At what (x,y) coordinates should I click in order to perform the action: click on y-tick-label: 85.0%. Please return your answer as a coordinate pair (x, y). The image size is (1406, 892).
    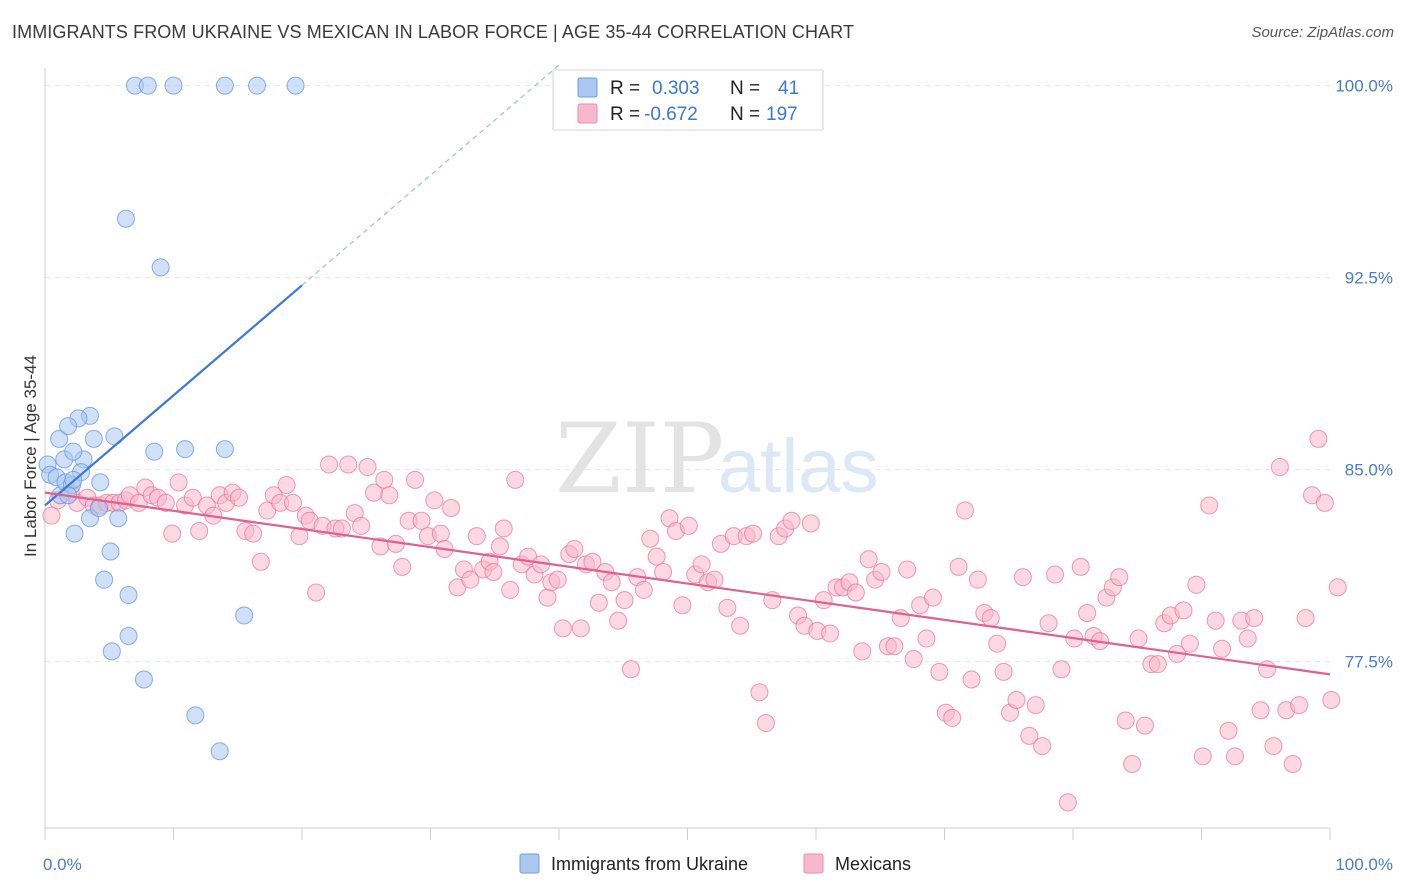
    Looking at the image, I should click on (1369, 470).